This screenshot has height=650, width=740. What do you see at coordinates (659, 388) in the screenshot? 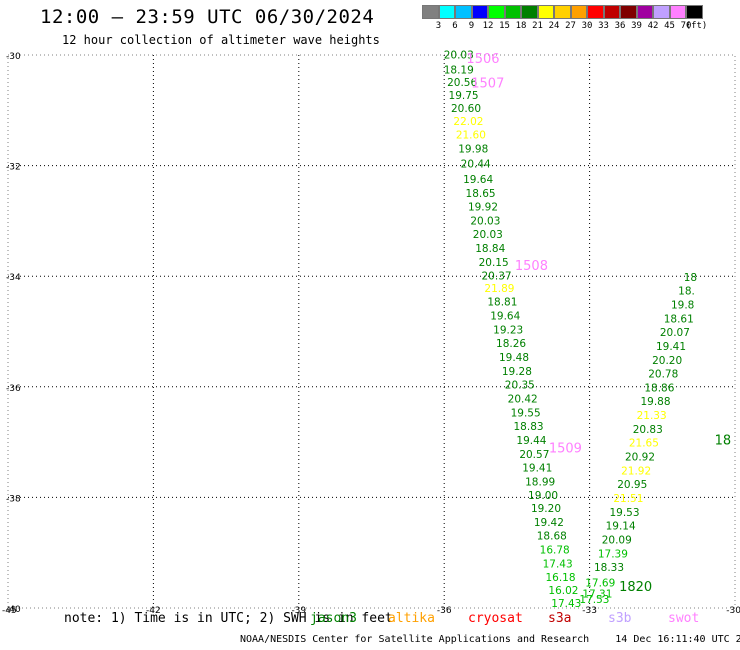
I see `swh-value: 18.86` at bounding box center [659, 388].